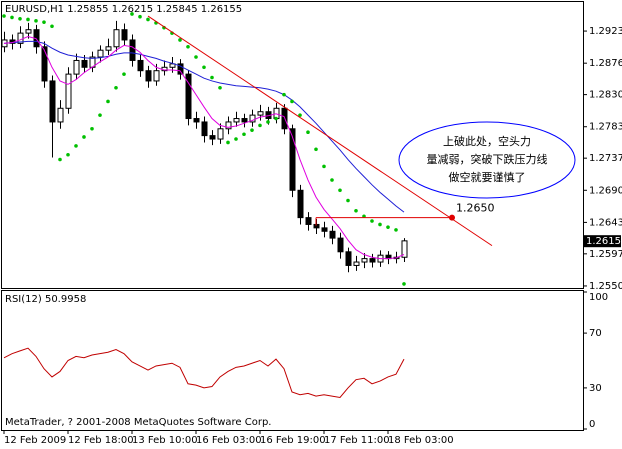 The image size is (622, 449). Describe the element at coordinates (487, 141) in the screenshot. I see `annotation-text: 上破此处，空头力` at that location.